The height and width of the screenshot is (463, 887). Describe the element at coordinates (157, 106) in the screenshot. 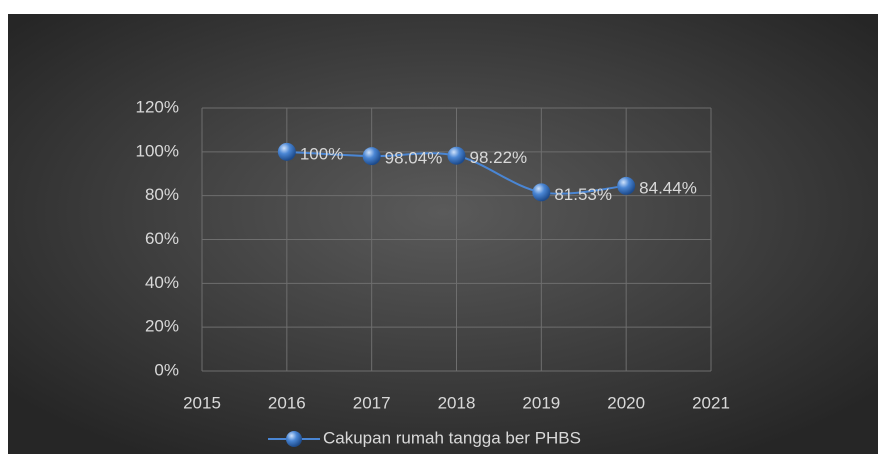

I see `y-tick-label: 120%` at that location.